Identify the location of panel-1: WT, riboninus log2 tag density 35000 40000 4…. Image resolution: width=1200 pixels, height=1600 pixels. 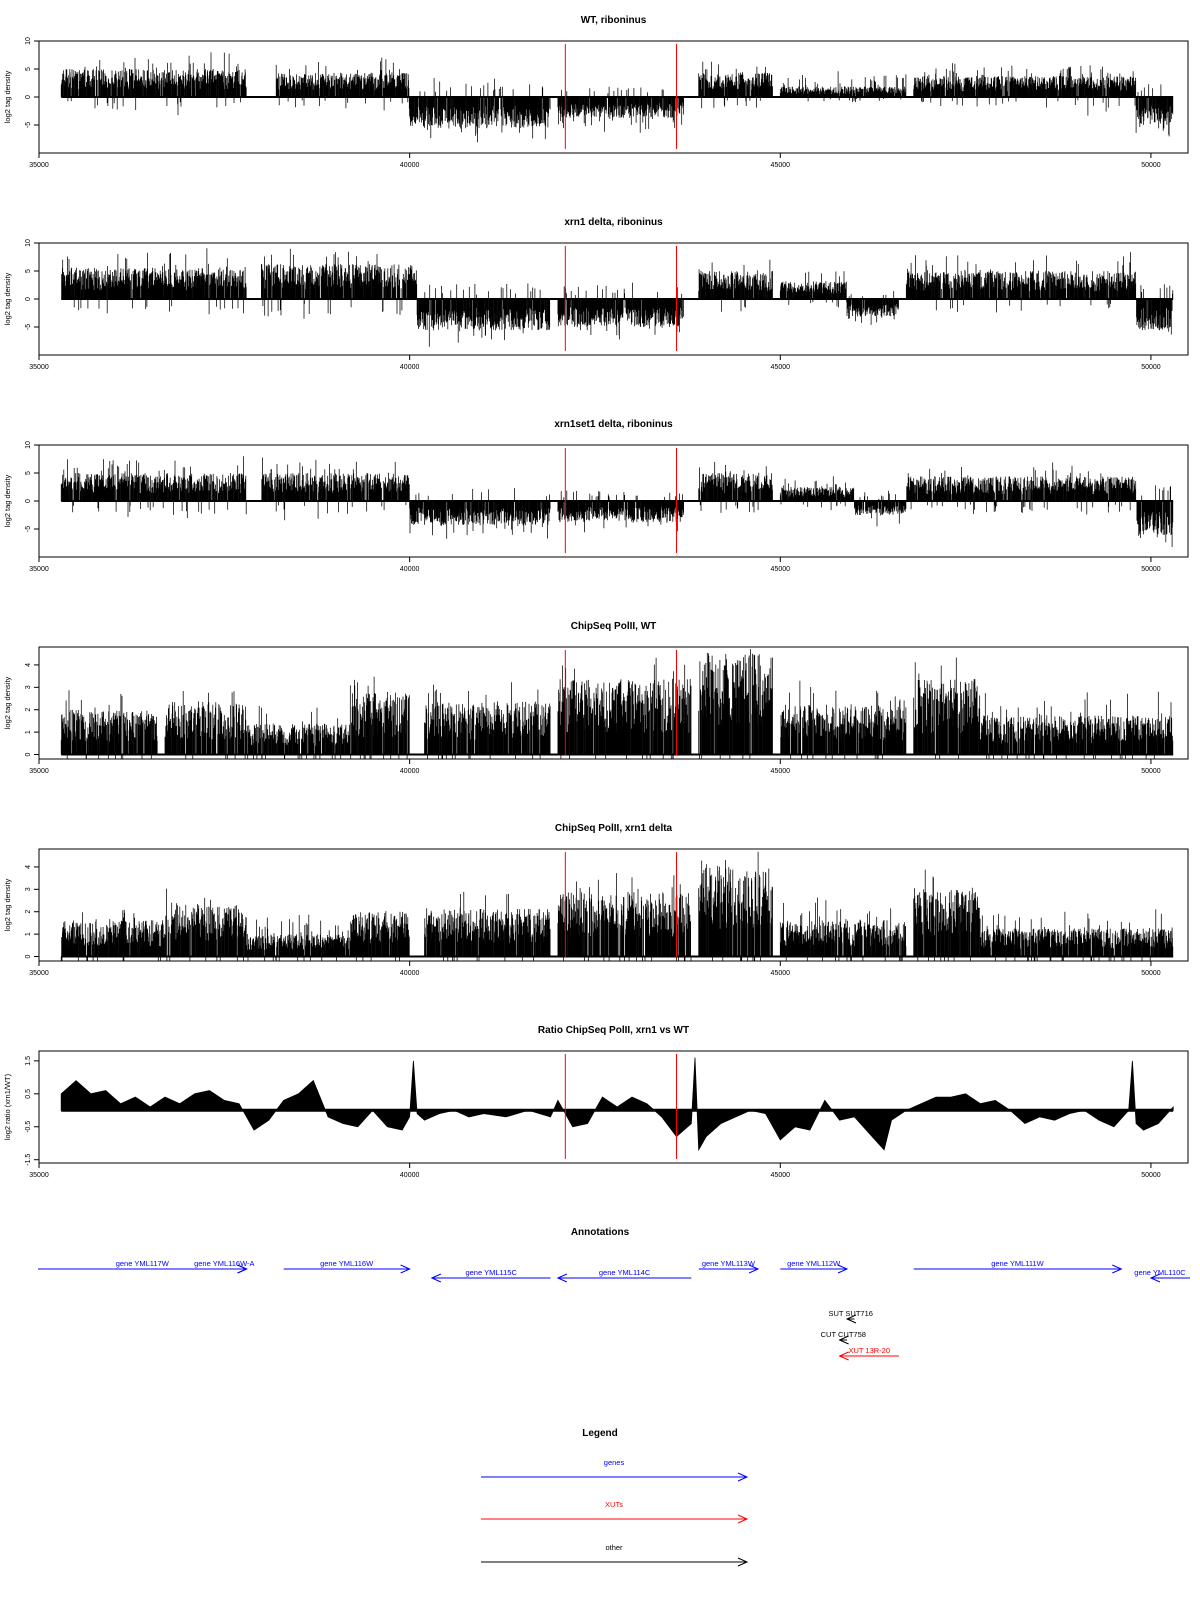
(596, 92).